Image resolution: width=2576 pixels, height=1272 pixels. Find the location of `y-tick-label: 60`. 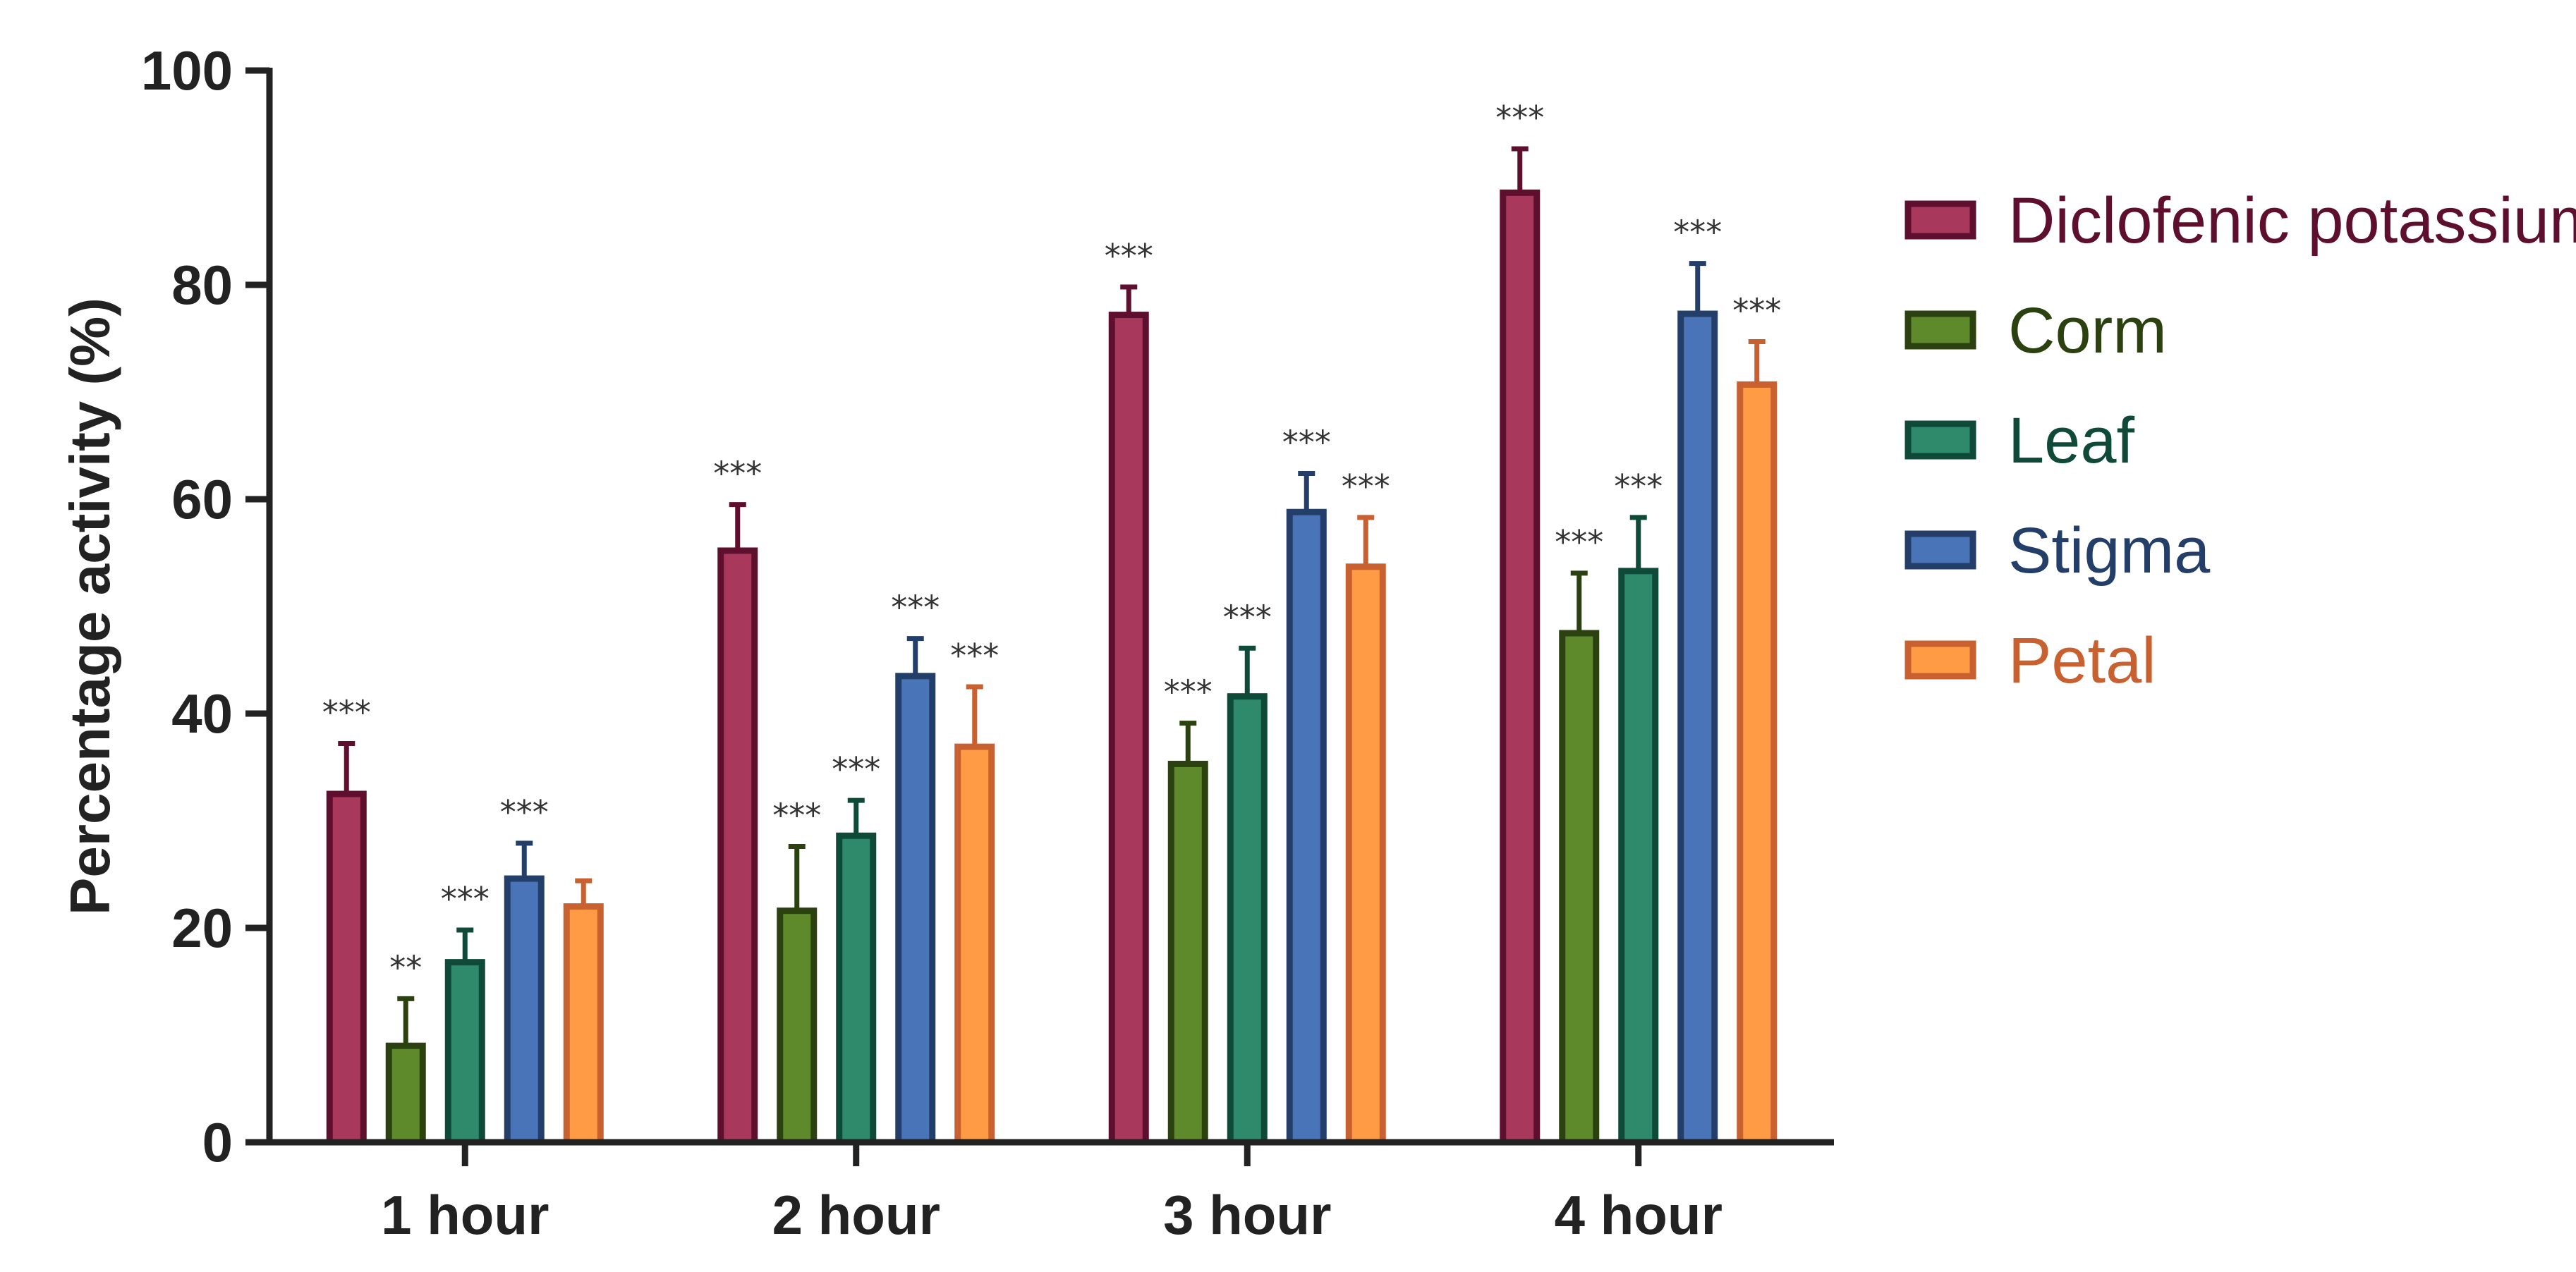

y-tick-label: 60 is located at coordinates (202, 499).